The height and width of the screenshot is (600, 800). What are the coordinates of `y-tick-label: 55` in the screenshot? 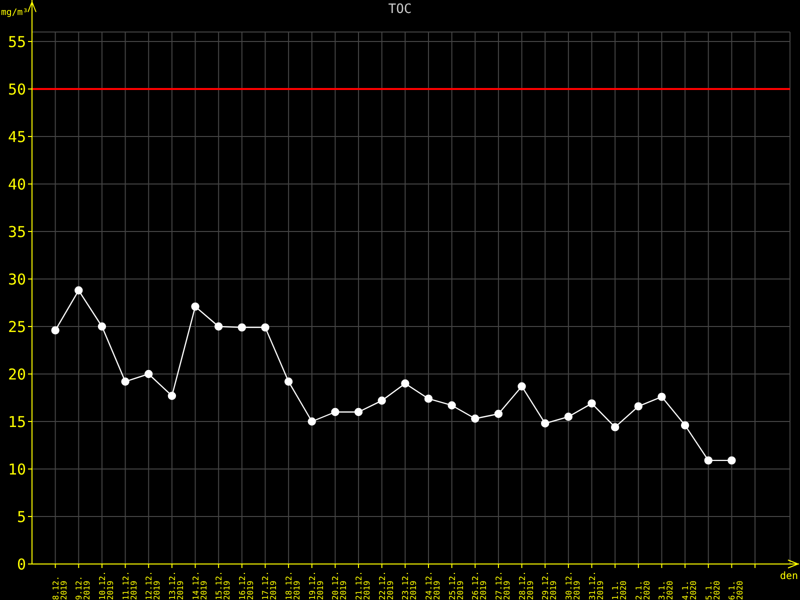 It's located at (17, 41).